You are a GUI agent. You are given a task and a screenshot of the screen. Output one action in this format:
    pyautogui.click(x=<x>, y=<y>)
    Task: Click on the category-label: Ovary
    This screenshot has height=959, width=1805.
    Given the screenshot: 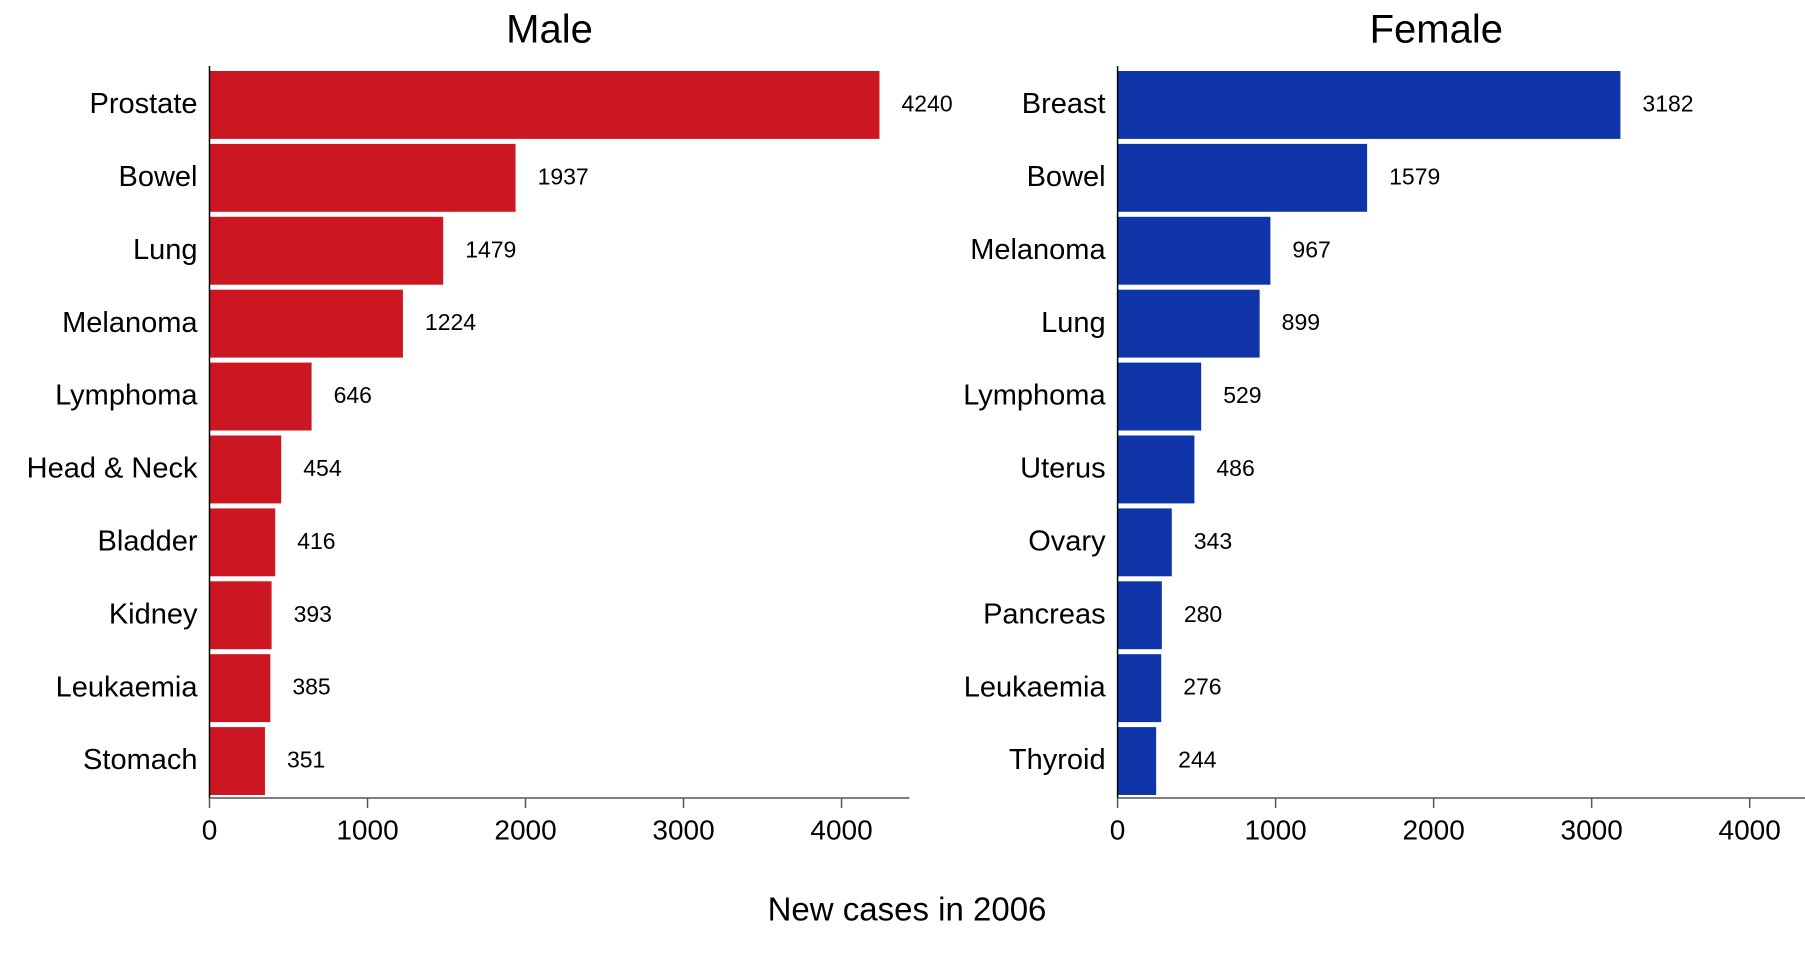 What is the action you would take?
    pyautogui.click(x=1067, y=542)
    